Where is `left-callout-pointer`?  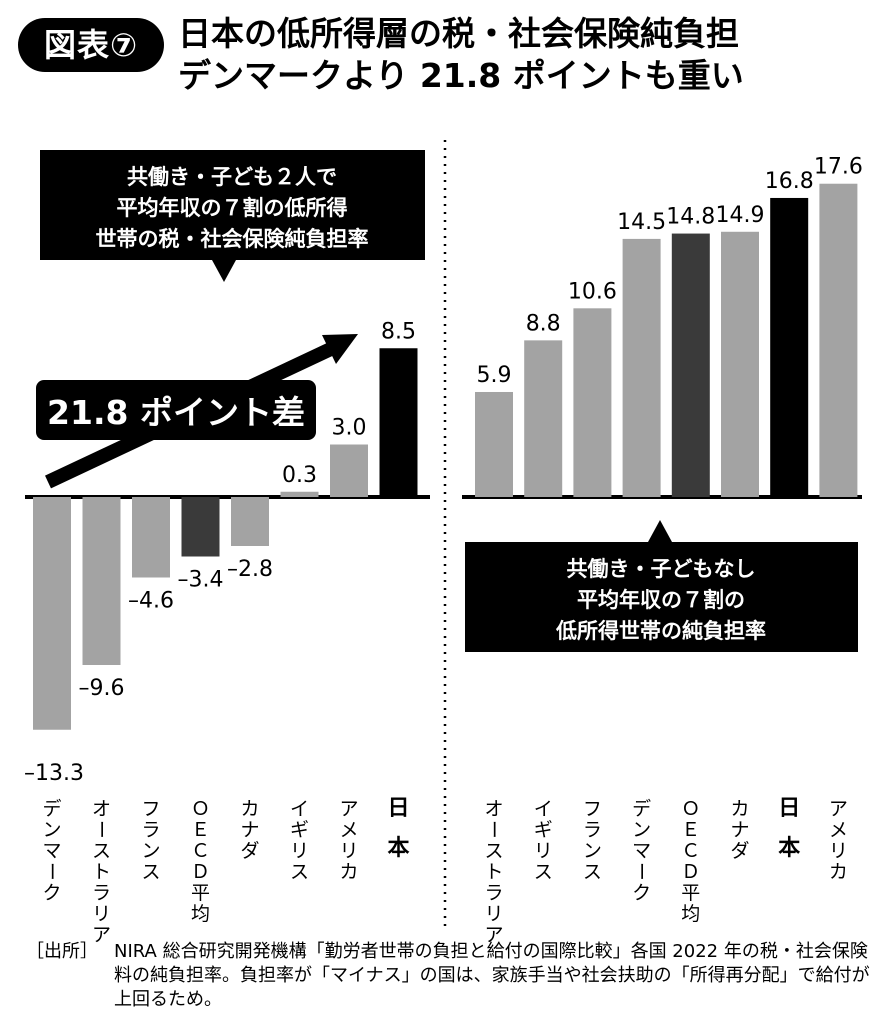 left-callout-pointer is located at coordinates (224, 271).